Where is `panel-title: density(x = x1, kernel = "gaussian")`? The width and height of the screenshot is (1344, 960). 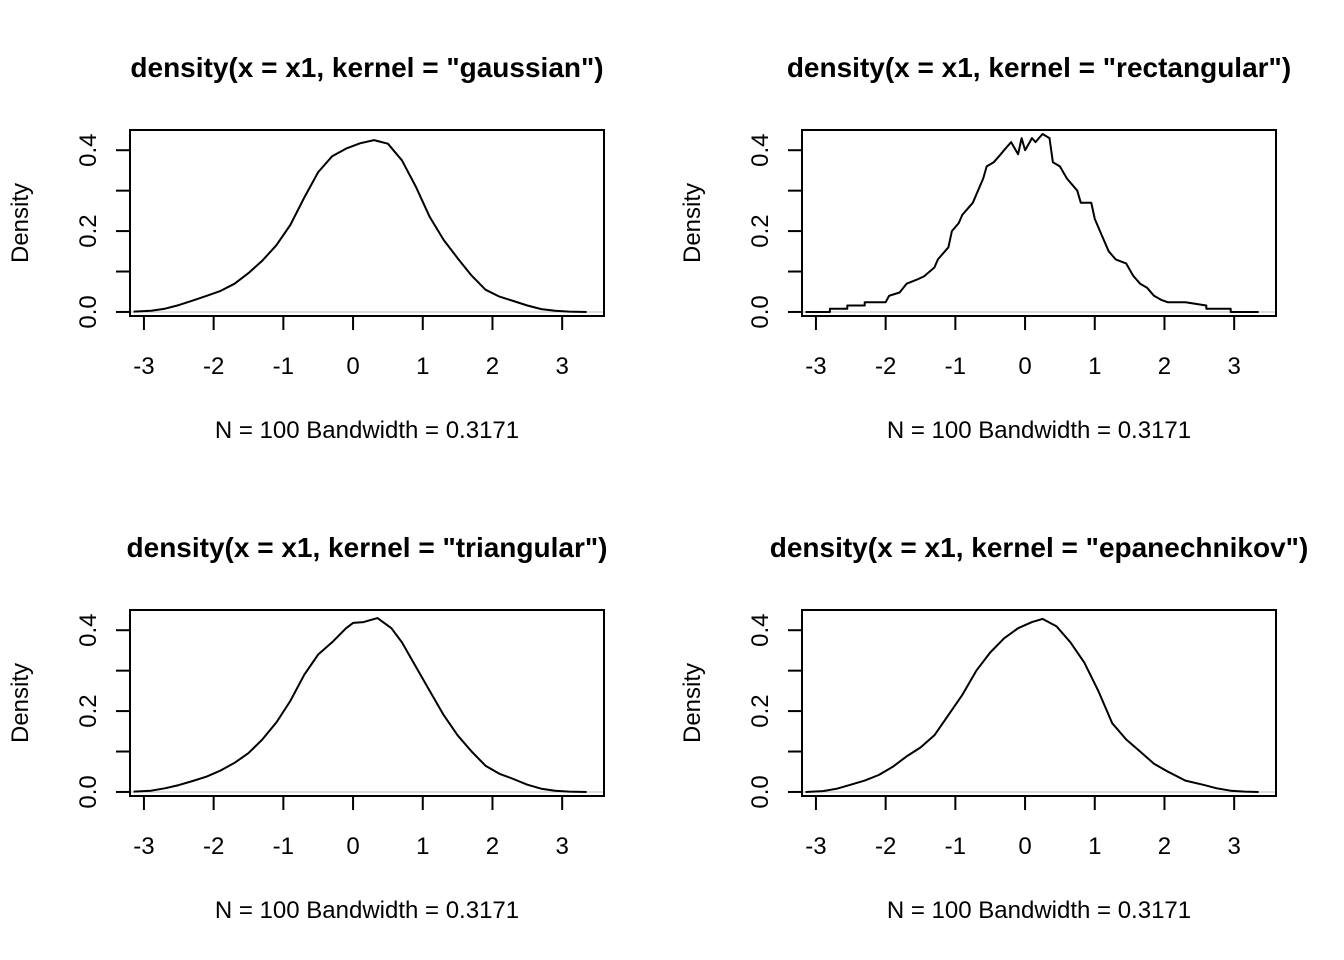
panel-title: density(x = x1, kernel = "gaussian") is located at coordinates (366, 67).